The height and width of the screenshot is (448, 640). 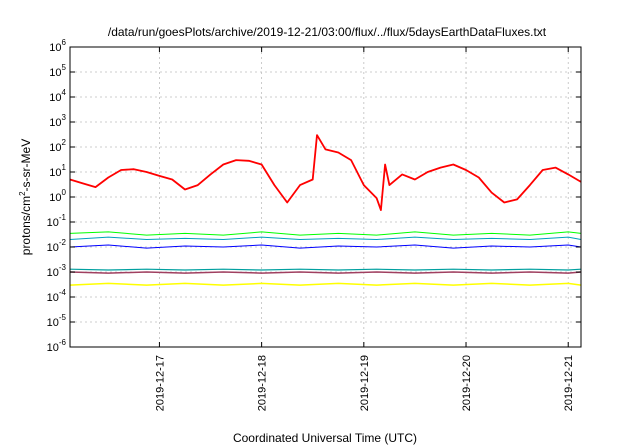 I want to click on x-tick-label: 2019-12-19, so click(x=365, y=383).